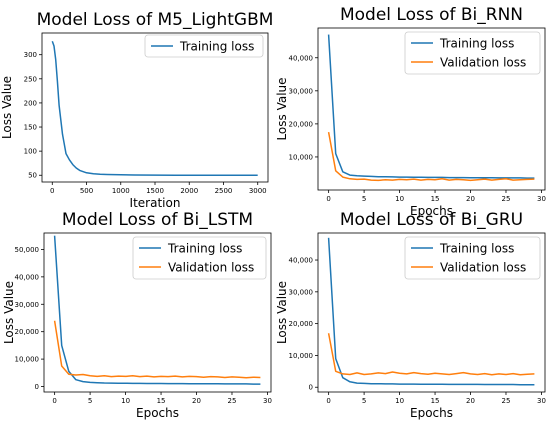  What do you see at coordinates (155, 203) in the screenshot?
I see `x-axis-label: Iteration` at bounding box center [155, 203].